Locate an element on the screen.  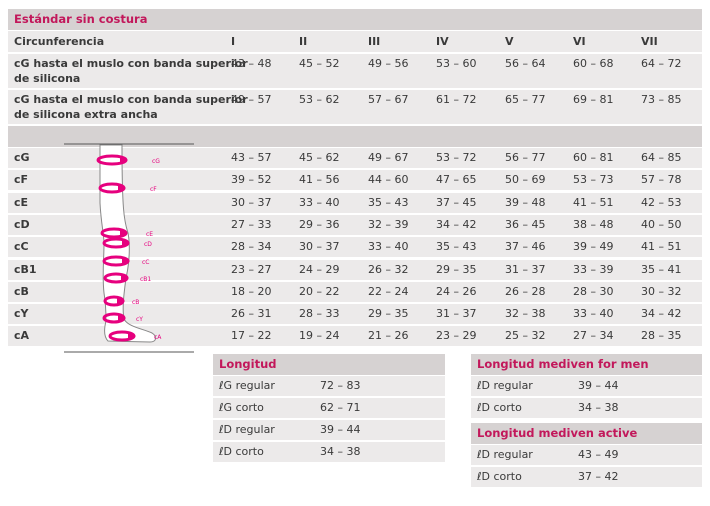
cell: 43 – 57 is located at coordinates (251, 157).